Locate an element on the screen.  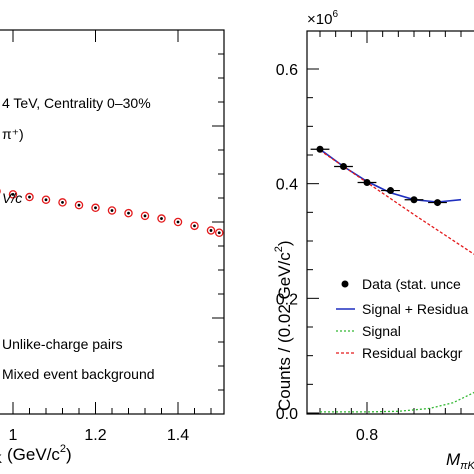
left-annotation-unit: V/c is located at coordinates (12, 198).